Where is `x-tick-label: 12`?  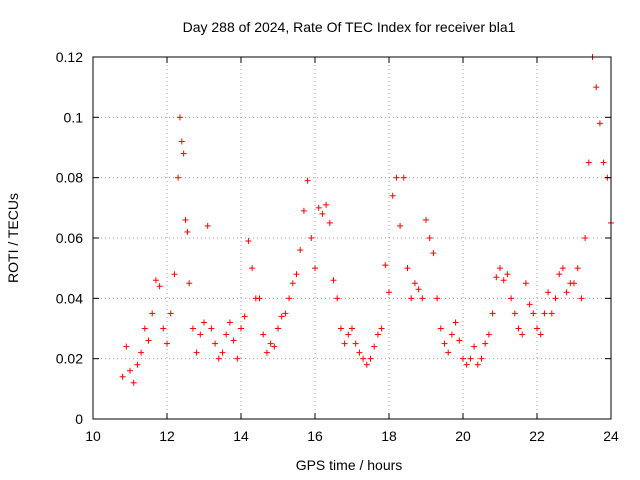
x-tick-label: 12 is located at coordinates (167, 436).